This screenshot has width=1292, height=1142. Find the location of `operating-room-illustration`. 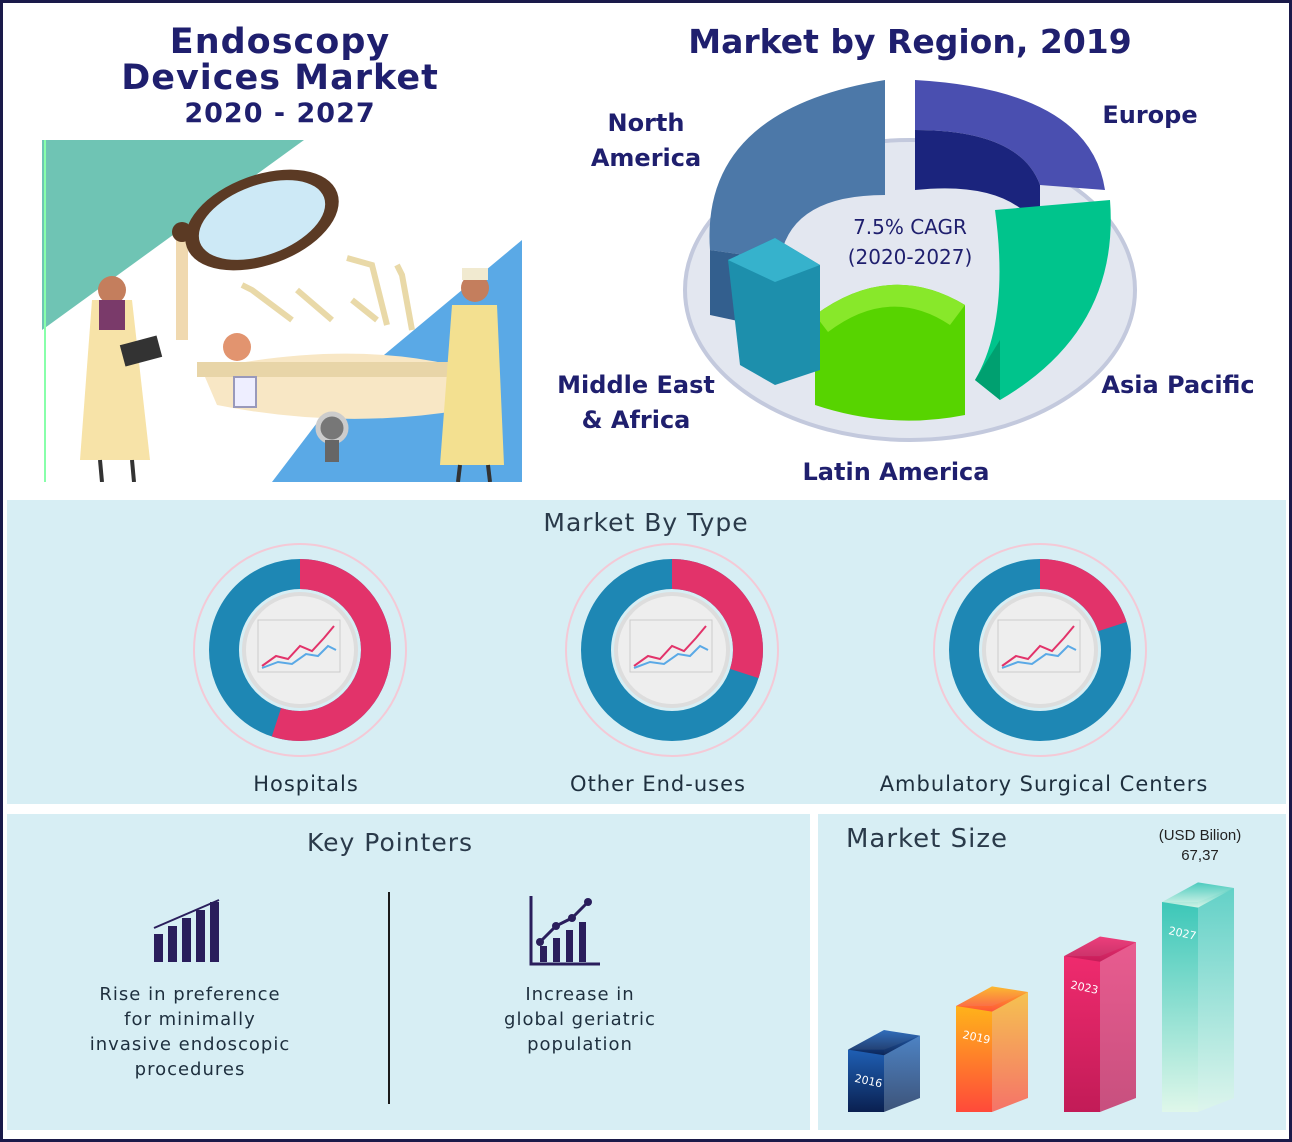

operating-room-illustration is located at coordinates (282, 311).